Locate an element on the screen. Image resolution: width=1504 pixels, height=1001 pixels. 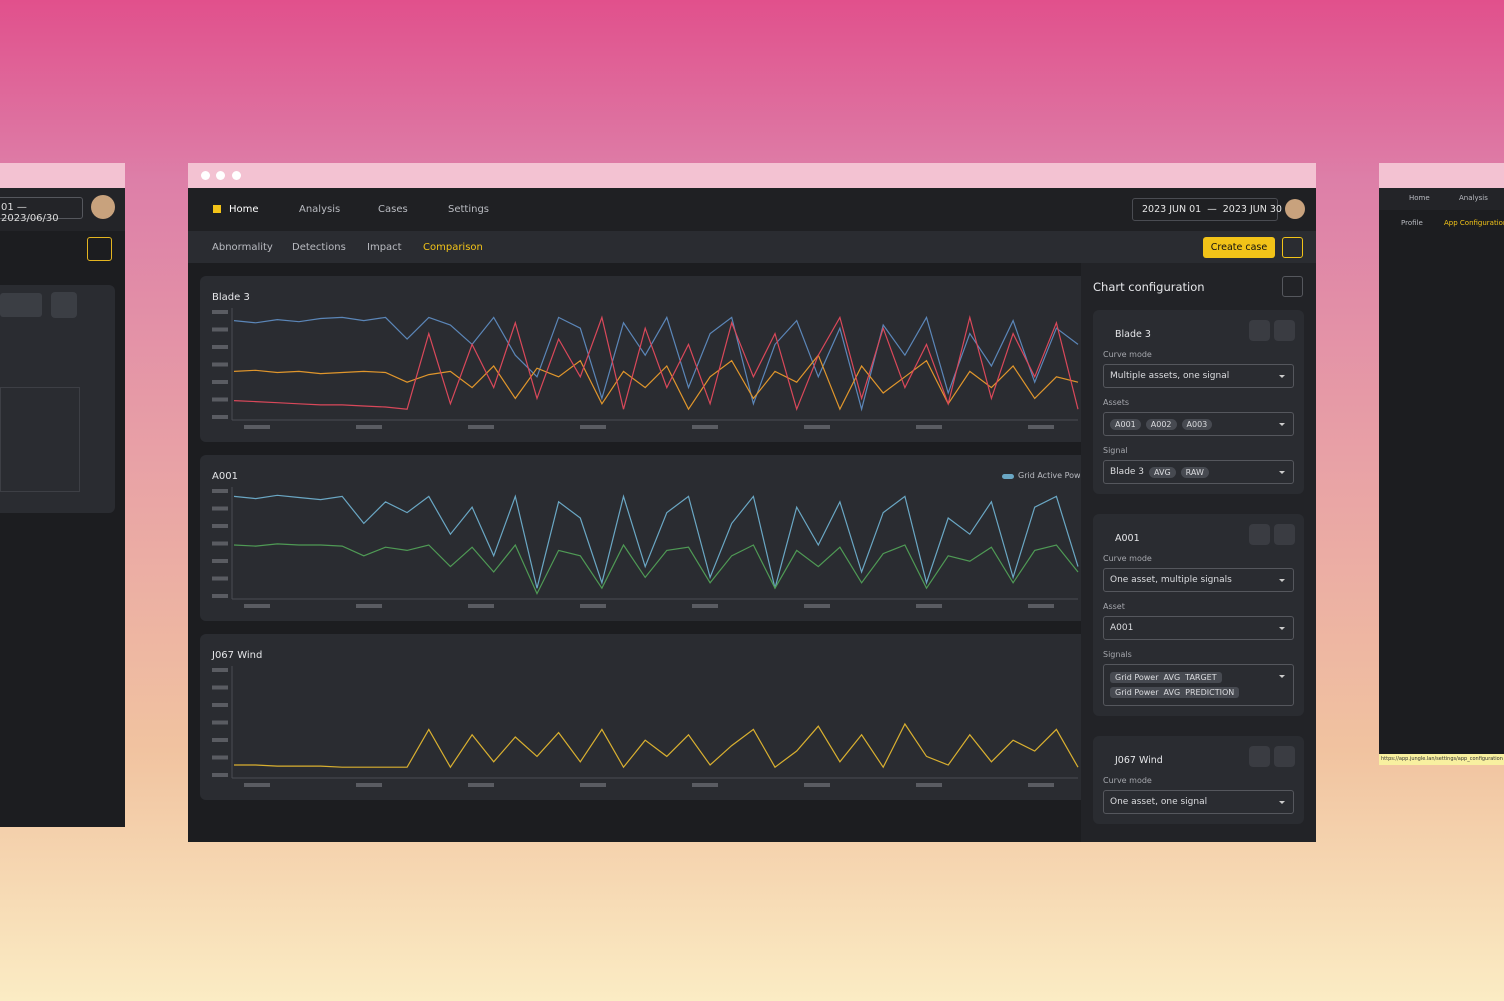
select: One asset, one signal is located at coordinates (1198, 802).